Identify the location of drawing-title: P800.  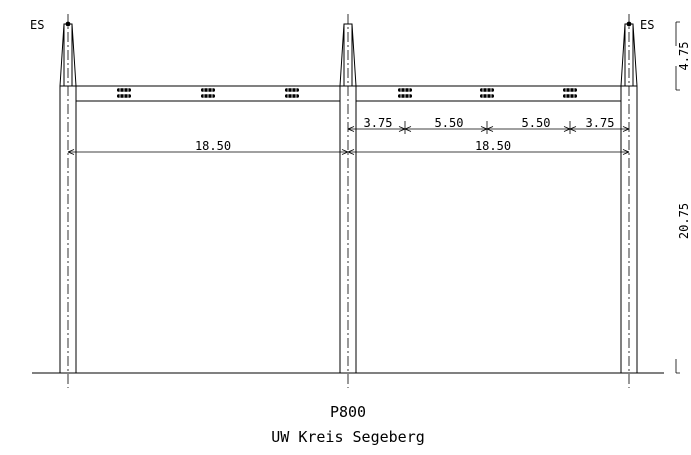
(348, 412).